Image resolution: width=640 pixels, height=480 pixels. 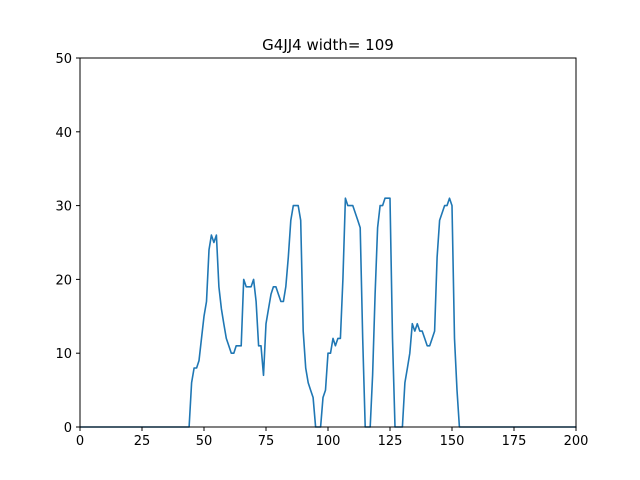 I want to click on y-tick-label: 20, so click(x=63, y=280).